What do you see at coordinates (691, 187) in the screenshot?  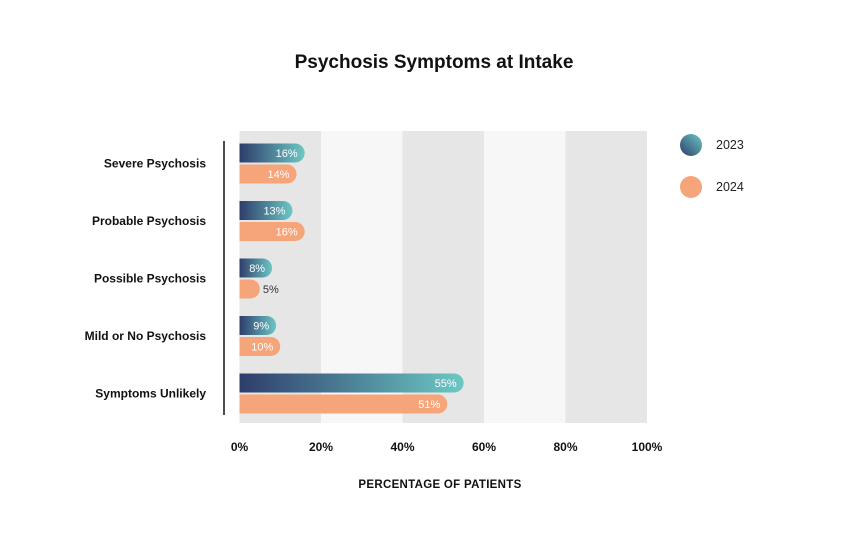 I see `legend-swatch-2024` at bounding box center [691, 187].